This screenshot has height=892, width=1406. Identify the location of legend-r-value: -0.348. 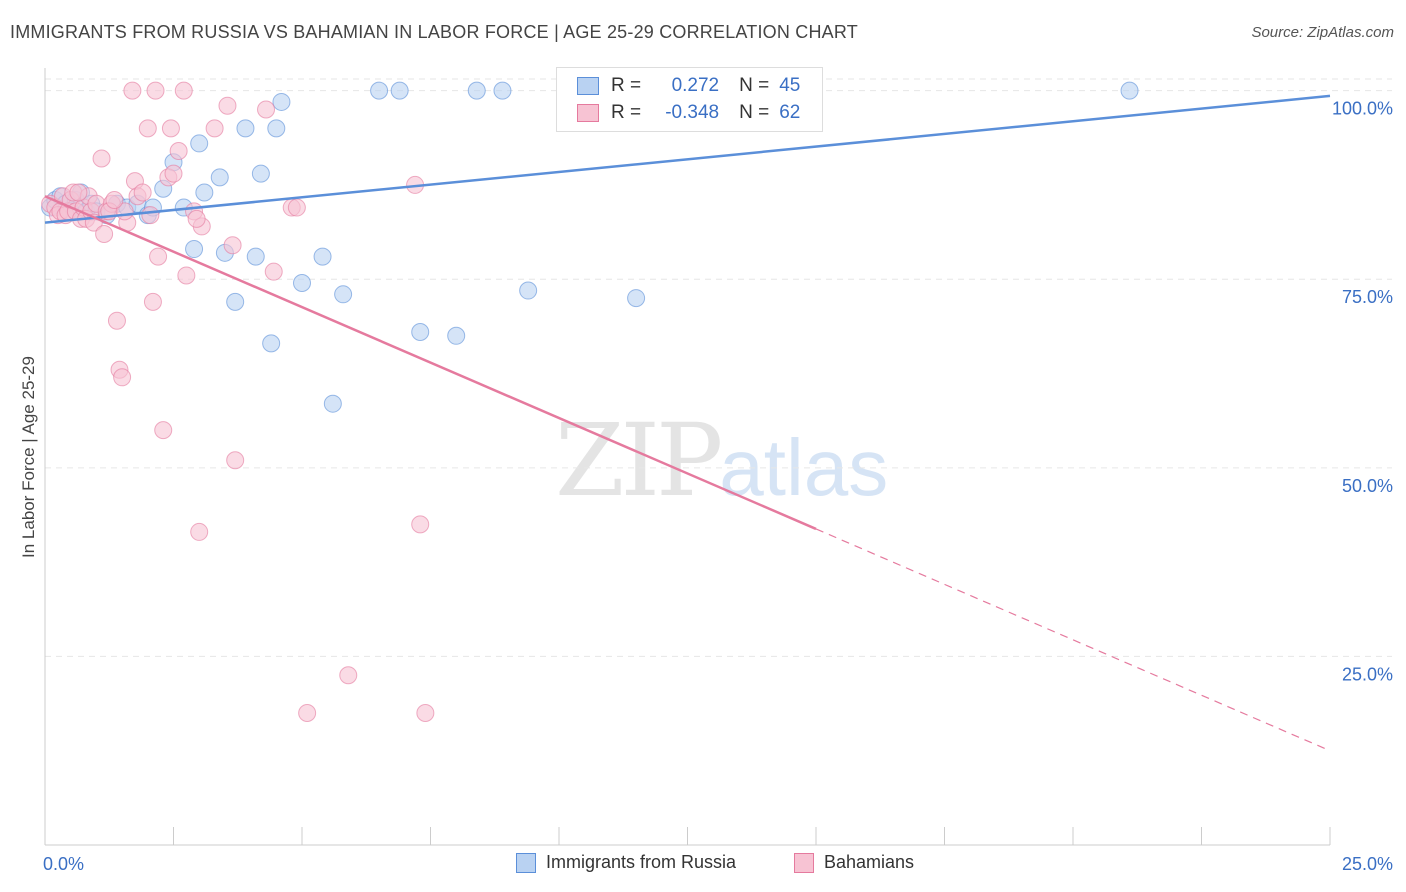
(692, 112).